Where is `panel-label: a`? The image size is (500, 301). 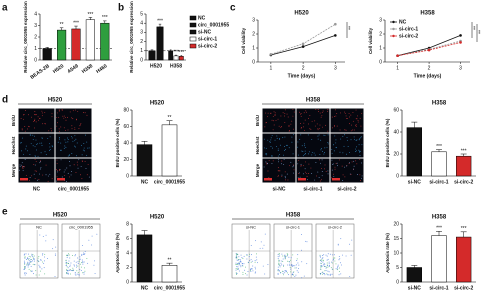 panel-label: a is located at coordinates (5, 8).